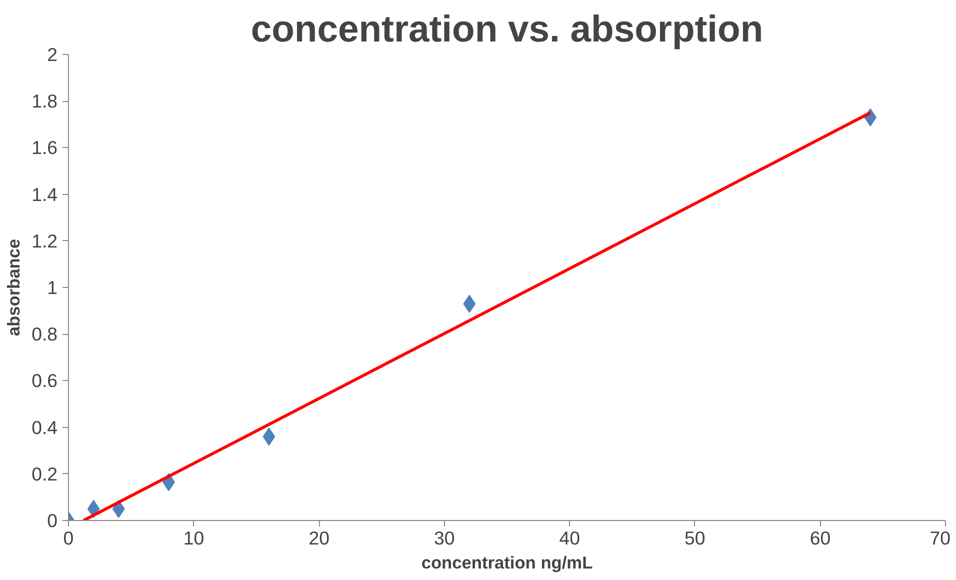  What do you see at coordinates (52, 287) in the screenshot?
I see `y-tick-label: 1` at bounding box center [52, 287].